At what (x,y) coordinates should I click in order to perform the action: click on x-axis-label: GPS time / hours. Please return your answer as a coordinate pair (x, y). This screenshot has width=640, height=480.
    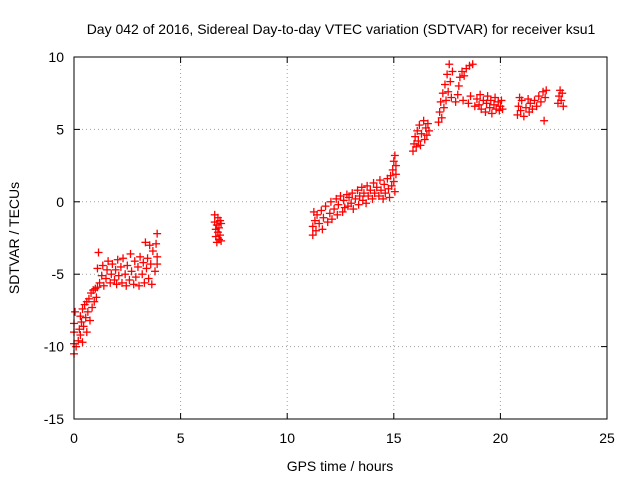
    Looking at the image, I should click on (340, 466).